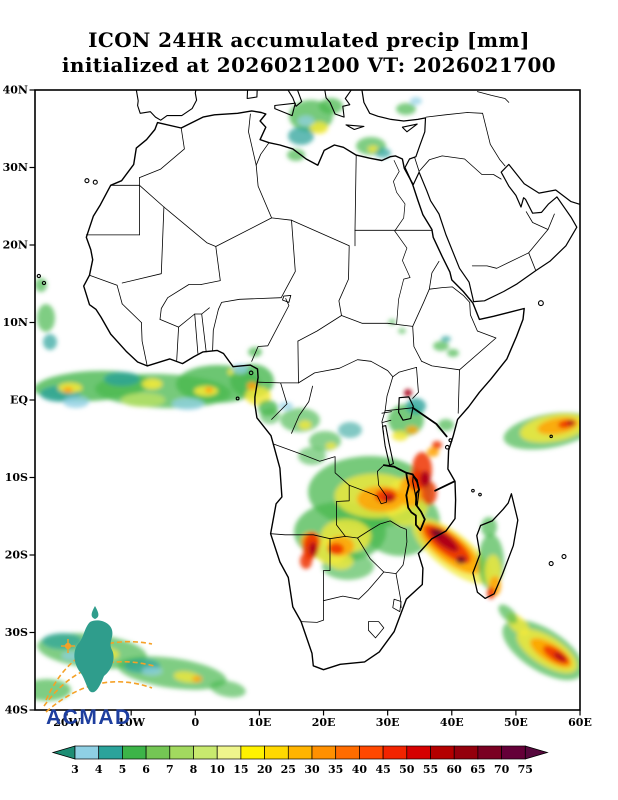  What do you see at coordinates (536, 752) in the screenshot?
I see `cb-arrow-right` at bounding box center [536, 752].